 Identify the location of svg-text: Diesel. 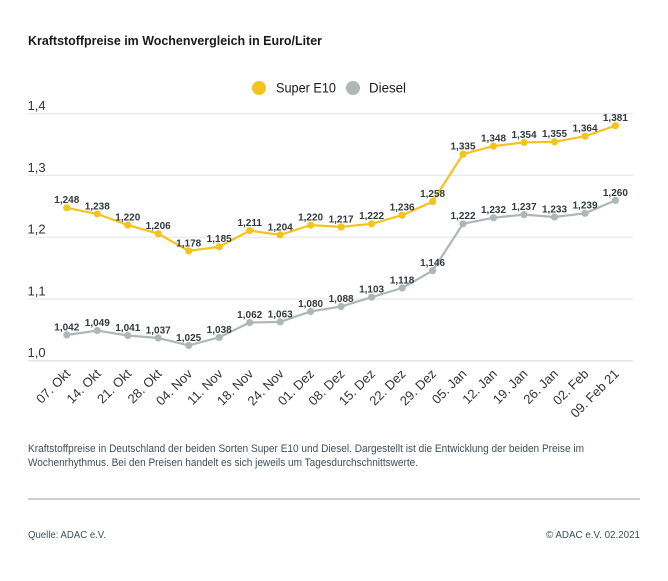
(387, 88).